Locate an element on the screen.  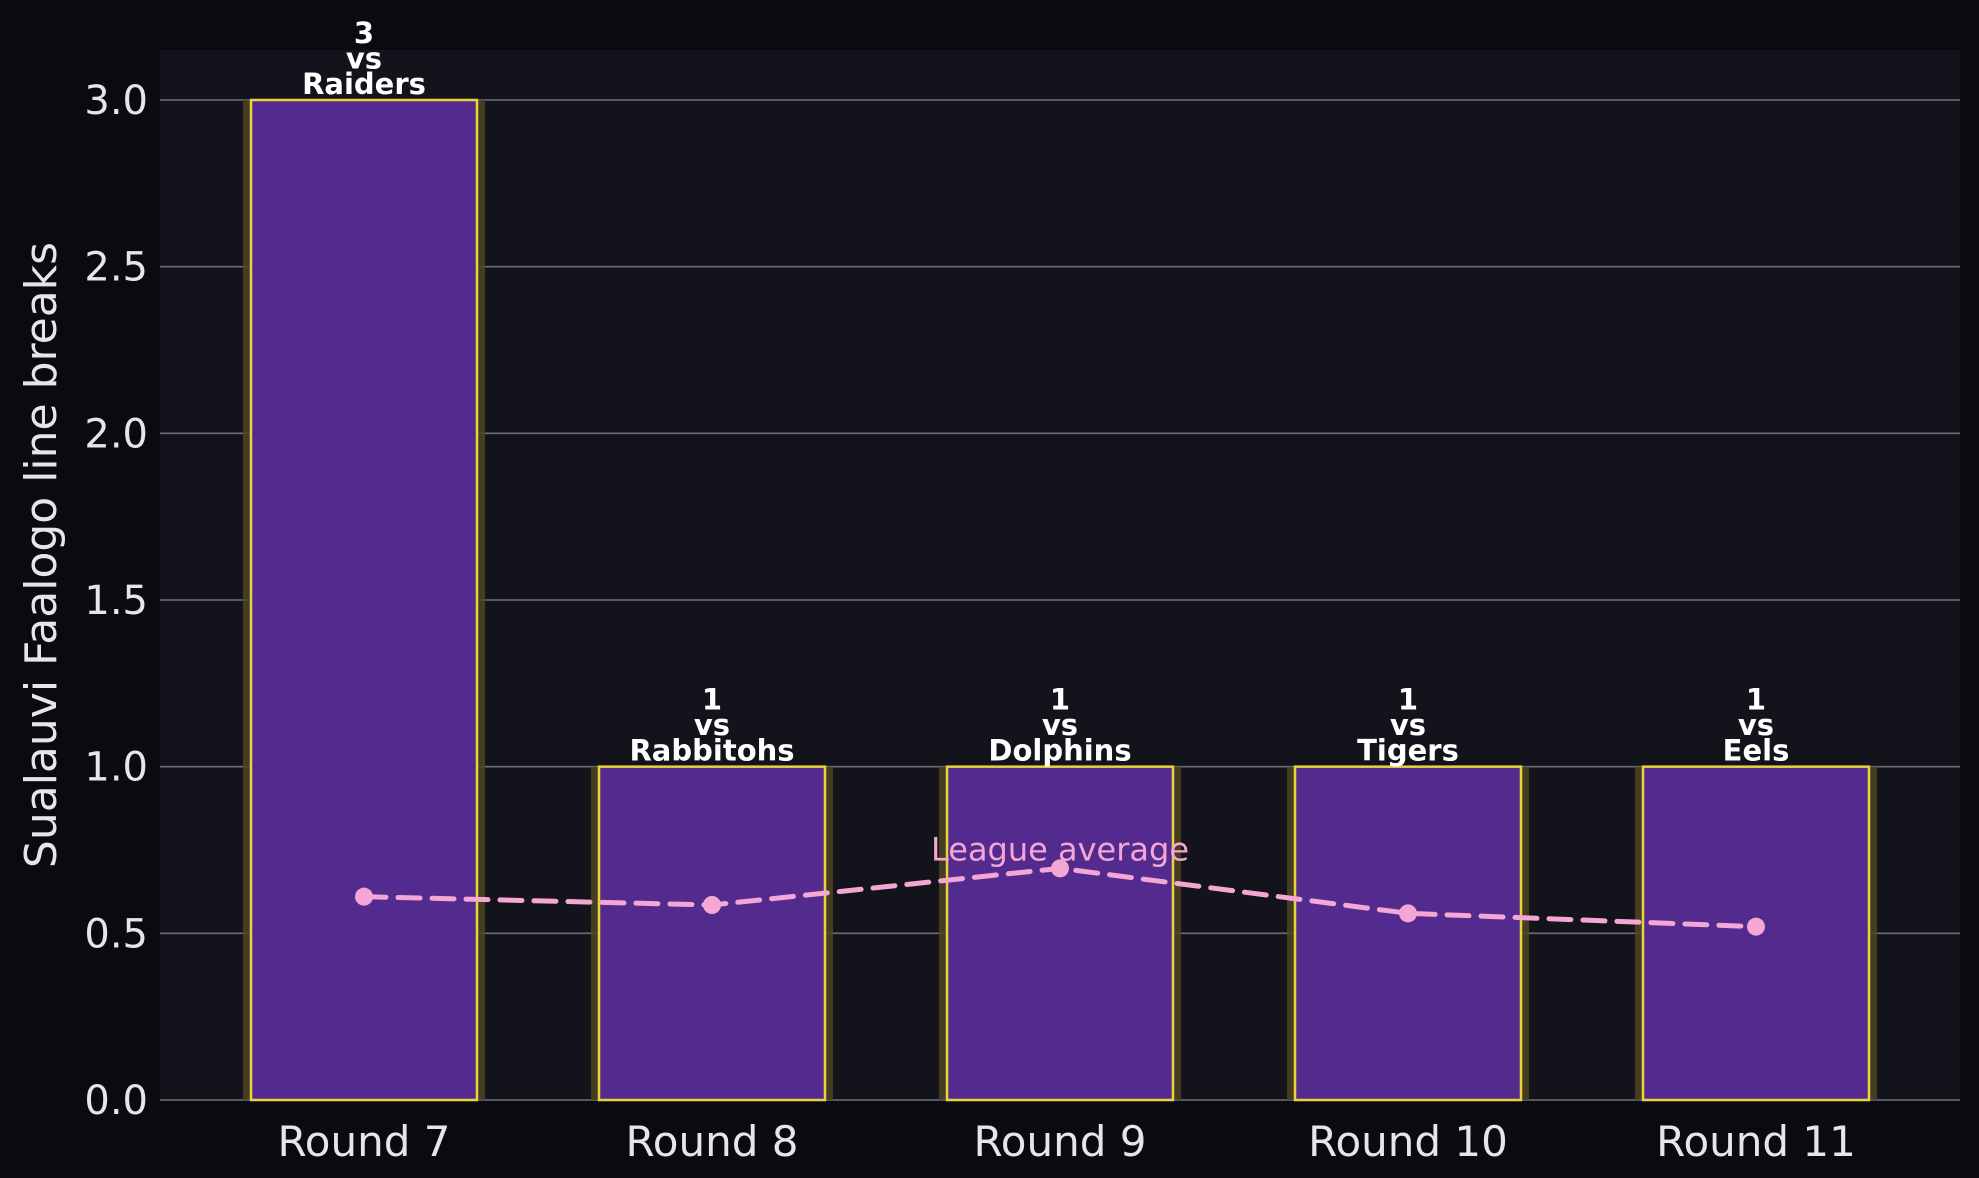
x-tick-label: Round 11 is located at coordinates (1756, 1141).